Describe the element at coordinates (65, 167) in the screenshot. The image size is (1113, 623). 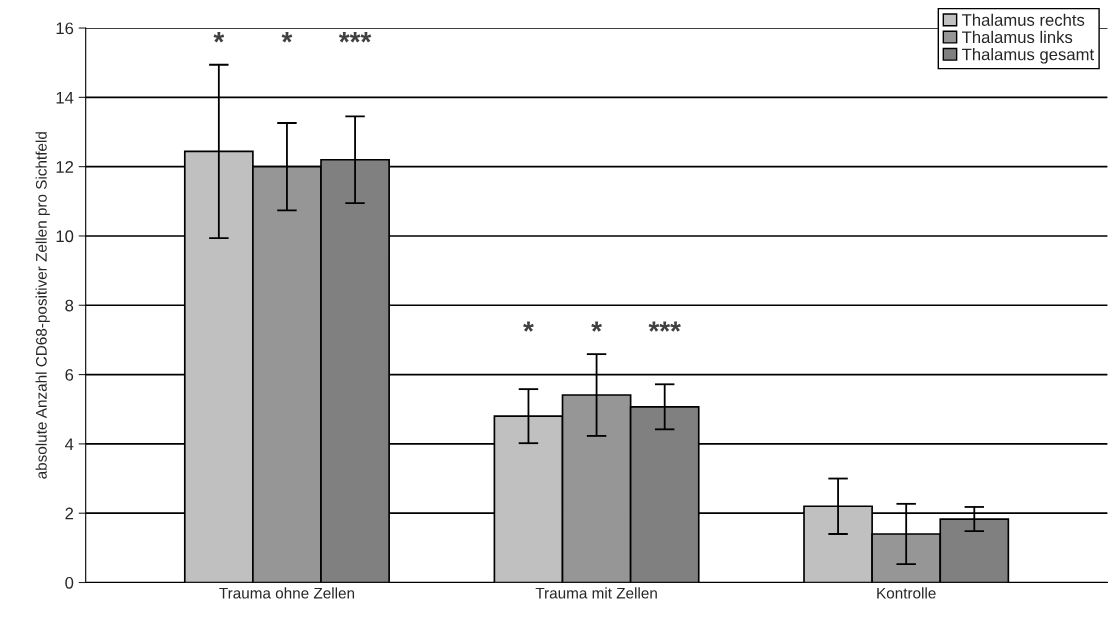
I see `y-tick-label: 12` at that location.